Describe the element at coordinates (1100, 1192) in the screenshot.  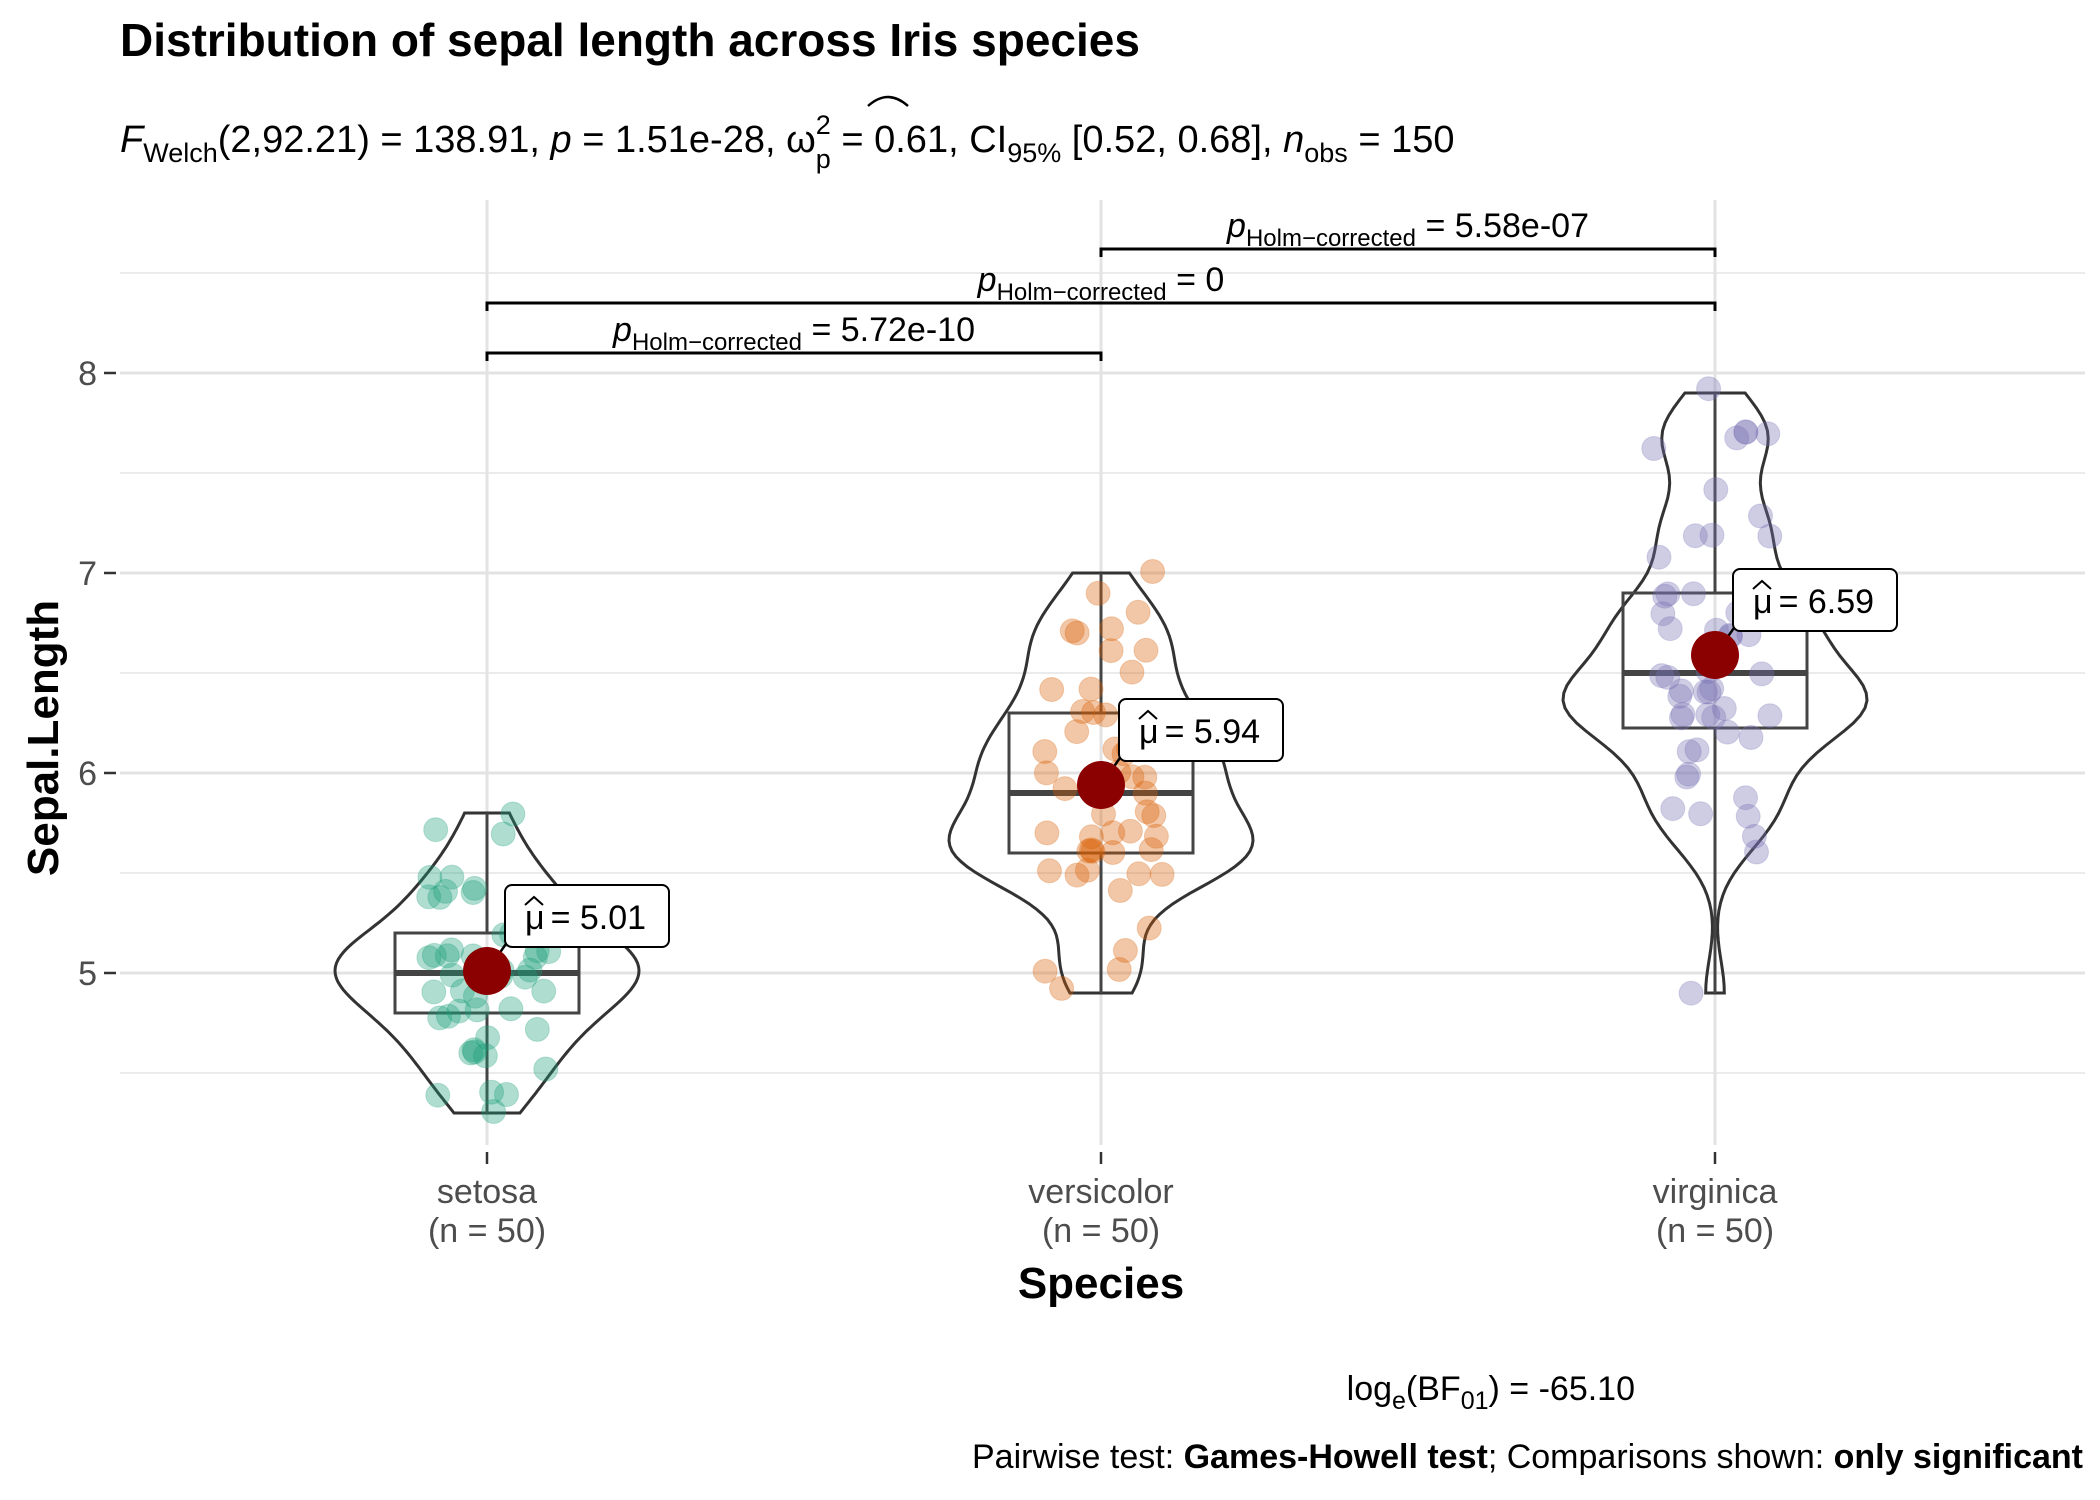
I see `x-tick-label: versicolor` at that location.